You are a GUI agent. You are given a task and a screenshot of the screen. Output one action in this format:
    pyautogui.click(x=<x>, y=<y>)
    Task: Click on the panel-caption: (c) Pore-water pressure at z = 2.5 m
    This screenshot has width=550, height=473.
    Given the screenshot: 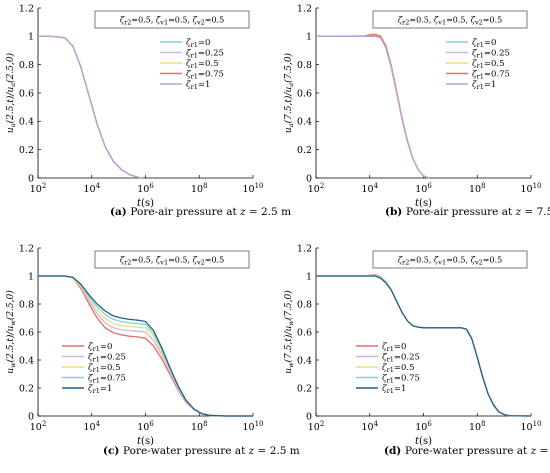 What is the action you would take?
    pyautogui.click(x=201, y=451)
    